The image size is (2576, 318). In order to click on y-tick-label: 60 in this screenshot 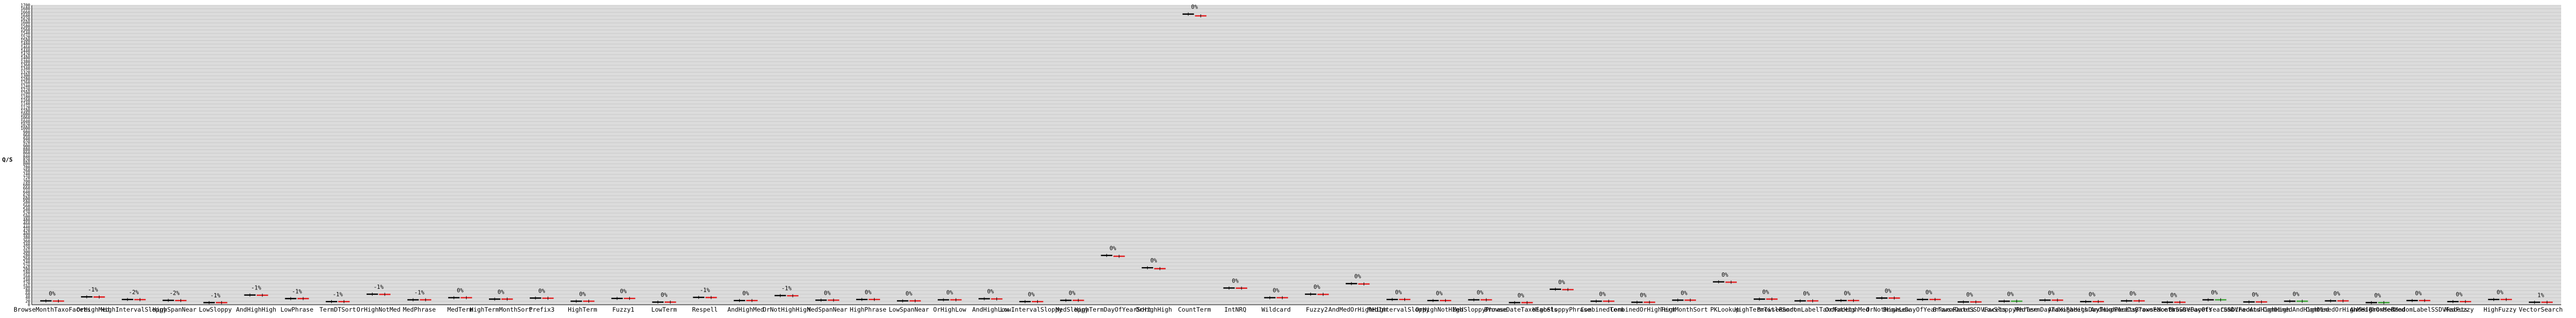, I will do `click(28, 294)`.